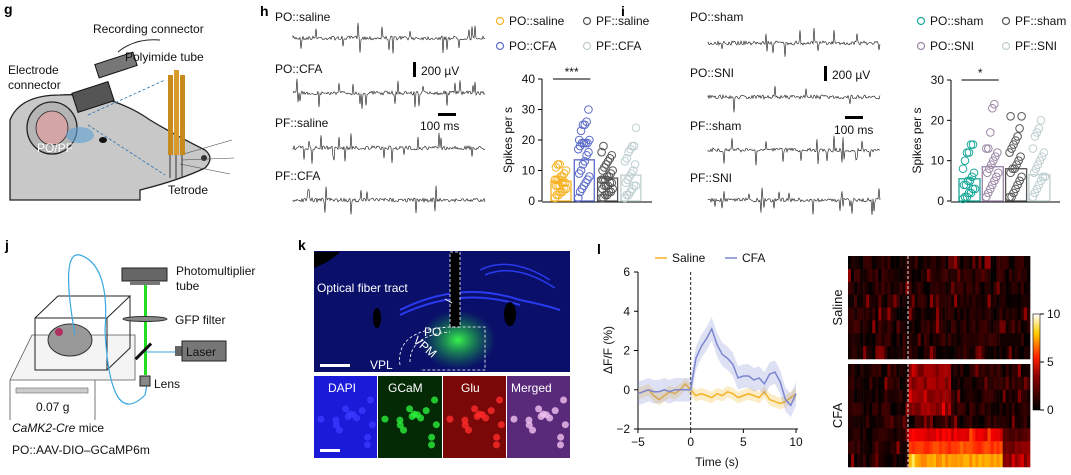  Describe the element at coordinates (1006, 21) in the screenshot. I see `legend-marker` at that location.